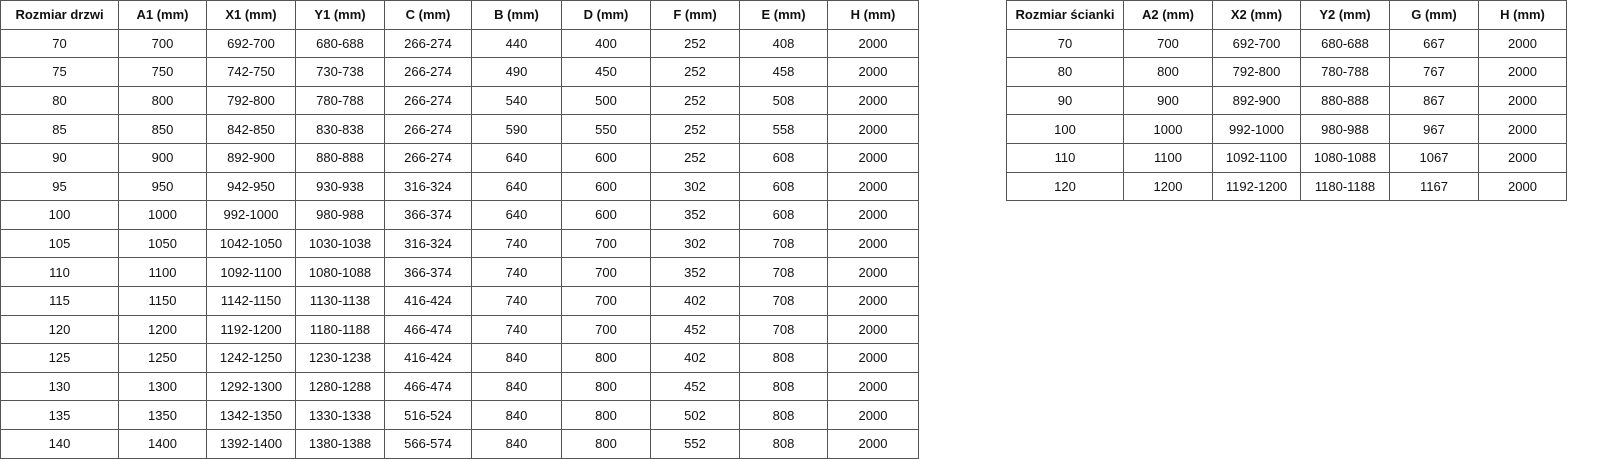 This screenshot has height=459, width=1600. What do you see at coordinates (606, 100) in the screenshot?
I see `table-cell: 500` at bounding box center [606, 100].